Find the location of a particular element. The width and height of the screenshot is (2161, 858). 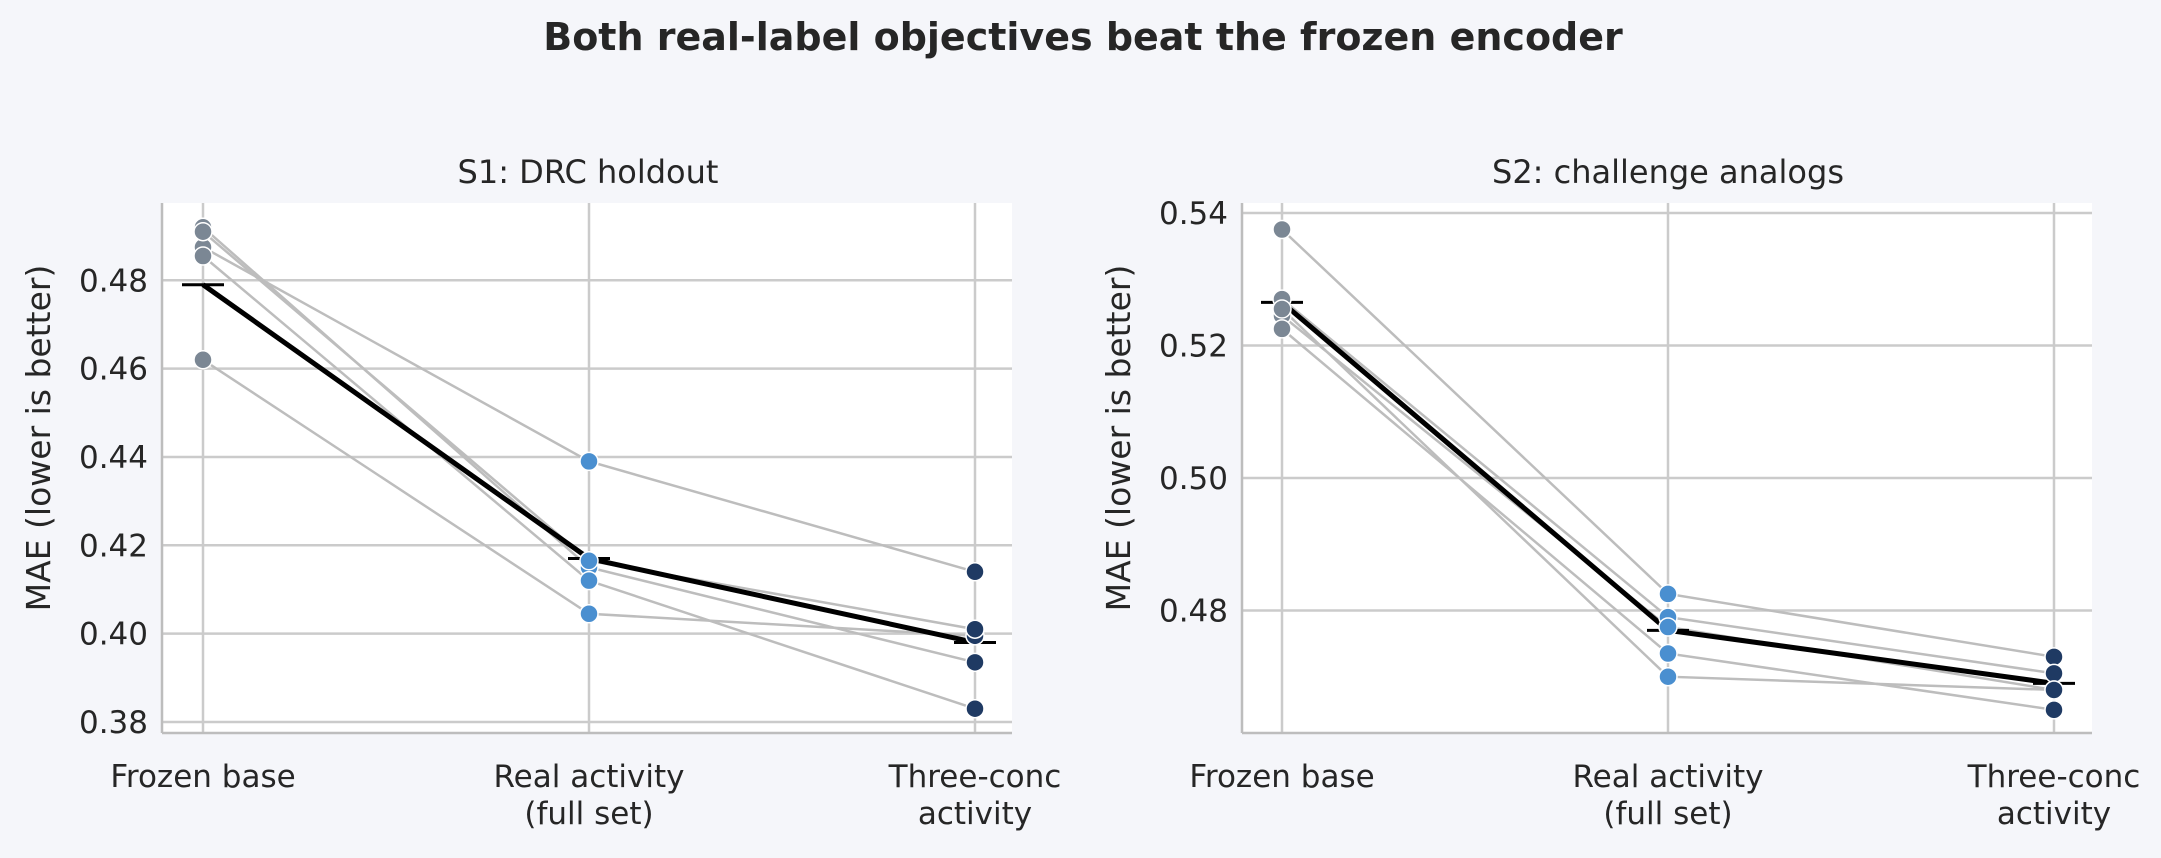

panel-s2-title: S2: challenge analogs is located at coordinates (1668, 172).